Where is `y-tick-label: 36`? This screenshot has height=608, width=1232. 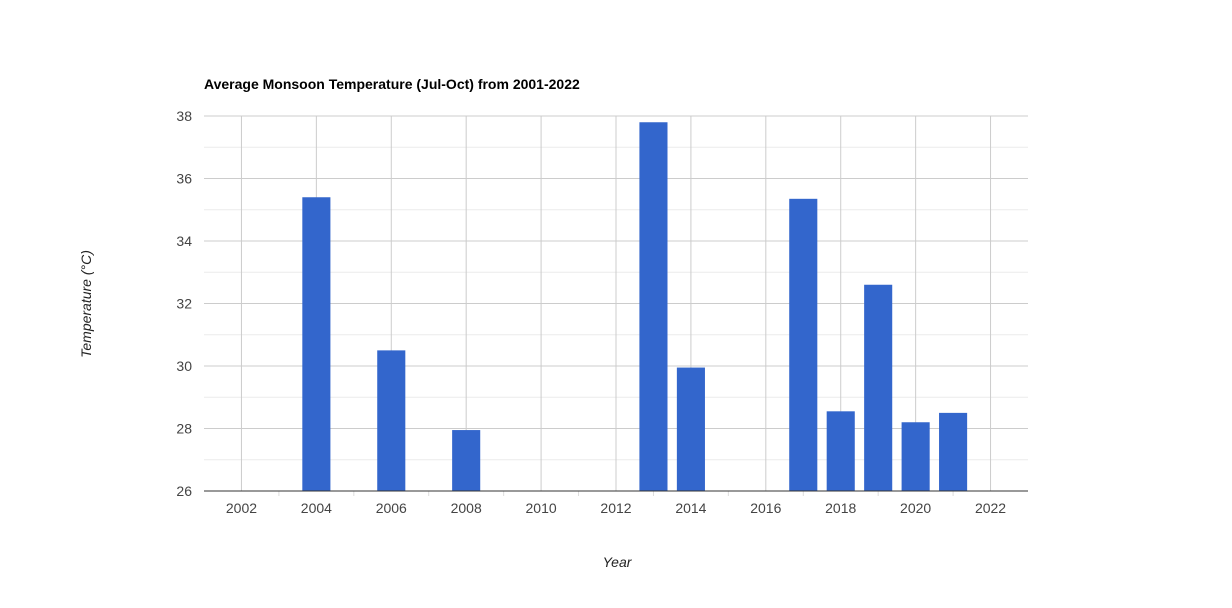 y-tick-label: 36 is located at coordinates (184, 179).